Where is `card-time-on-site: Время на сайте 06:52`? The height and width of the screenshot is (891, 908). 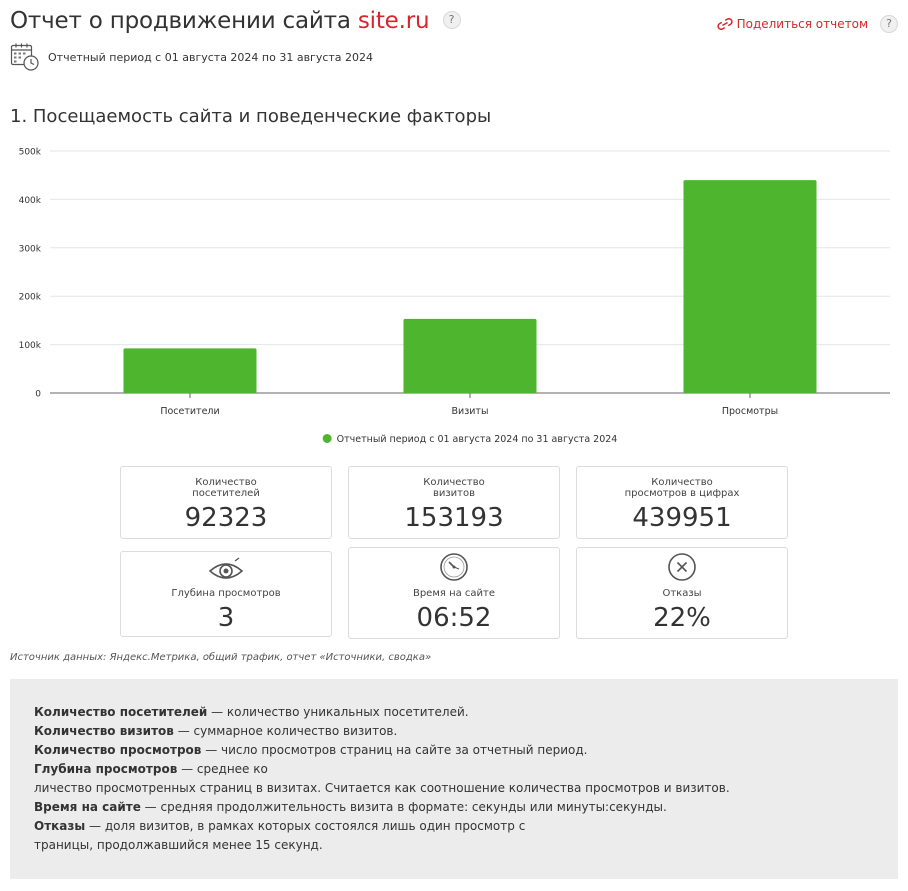 card-time-on-site: Время на сайте 06:52 is located at coordinates (454, 593).